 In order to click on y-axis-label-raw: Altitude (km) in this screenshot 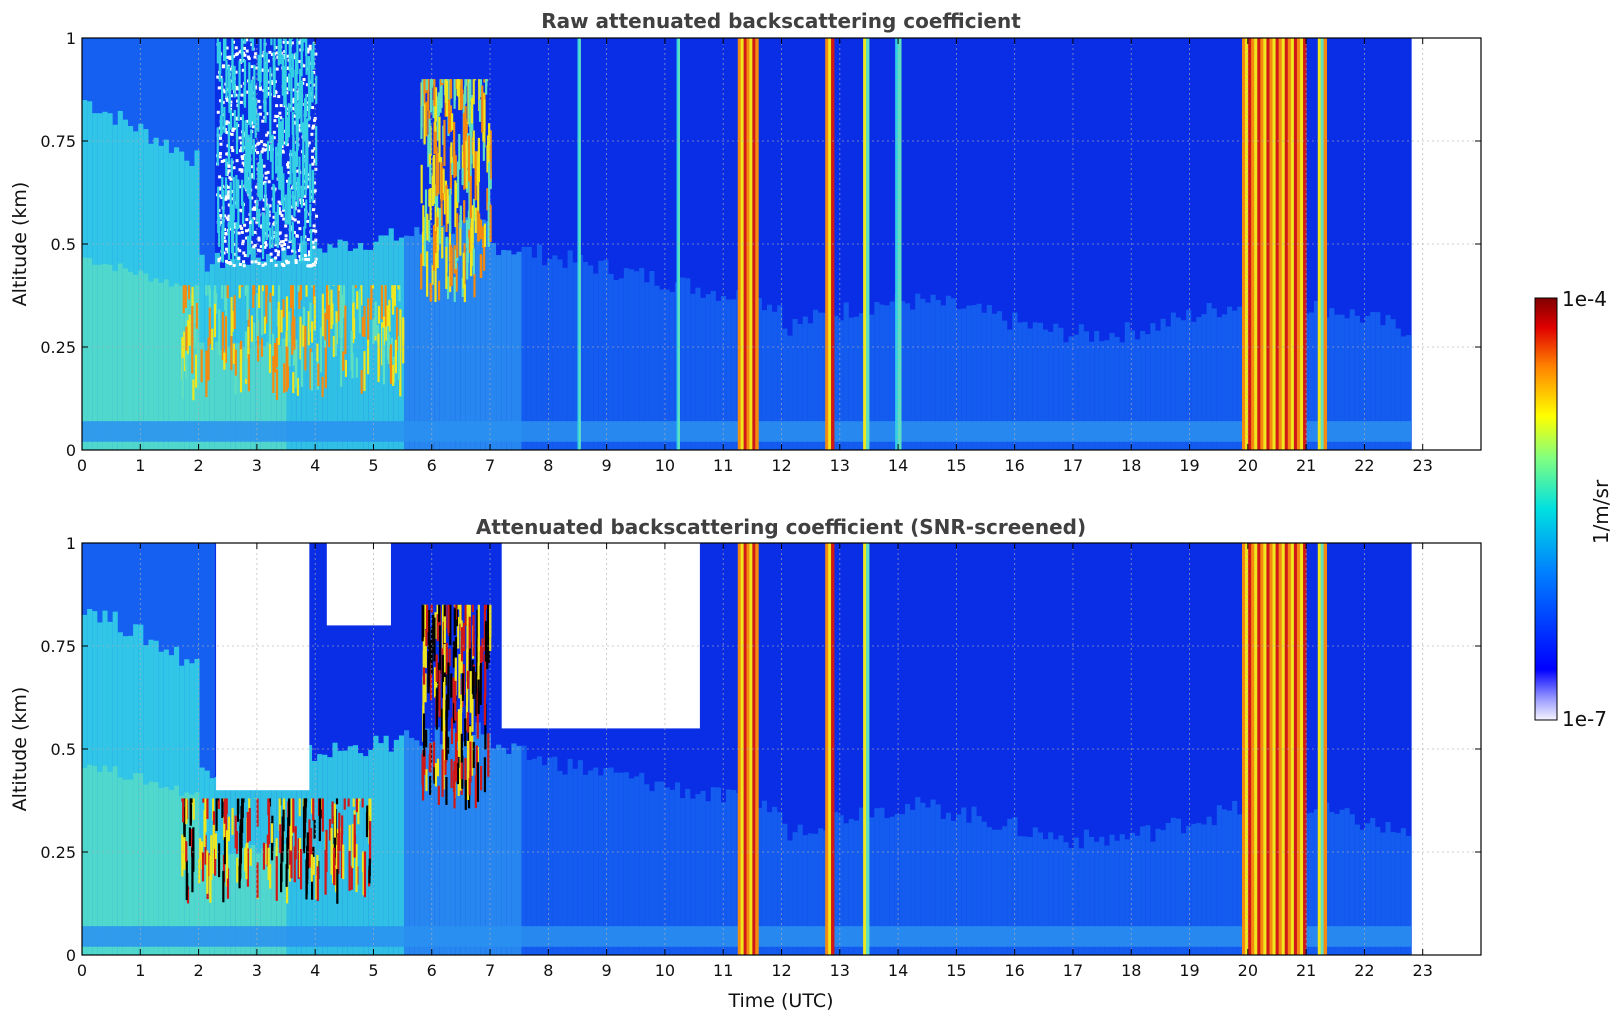, I will do `click(20, 244)`.